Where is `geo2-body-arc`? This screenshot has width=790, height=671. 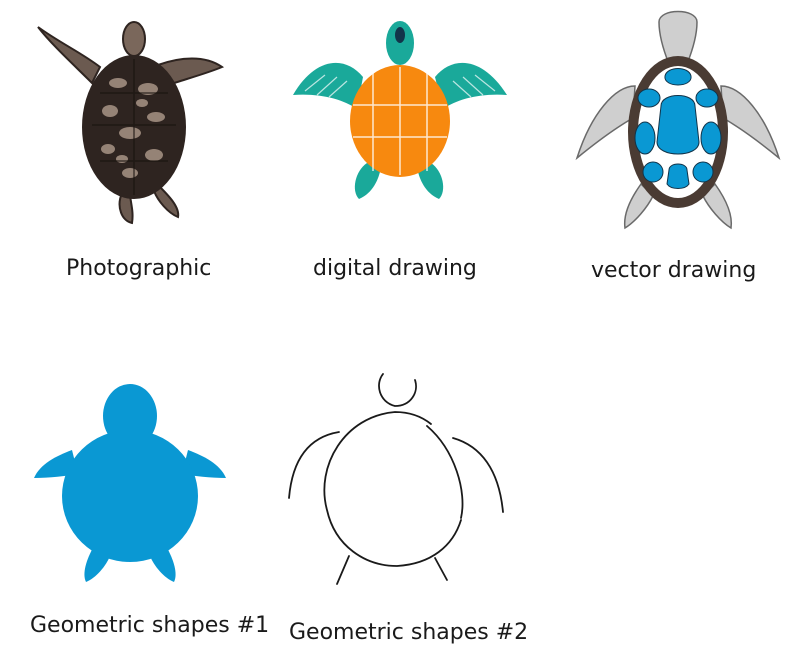 geo2-body-arc is located at coordinates (393, 489).